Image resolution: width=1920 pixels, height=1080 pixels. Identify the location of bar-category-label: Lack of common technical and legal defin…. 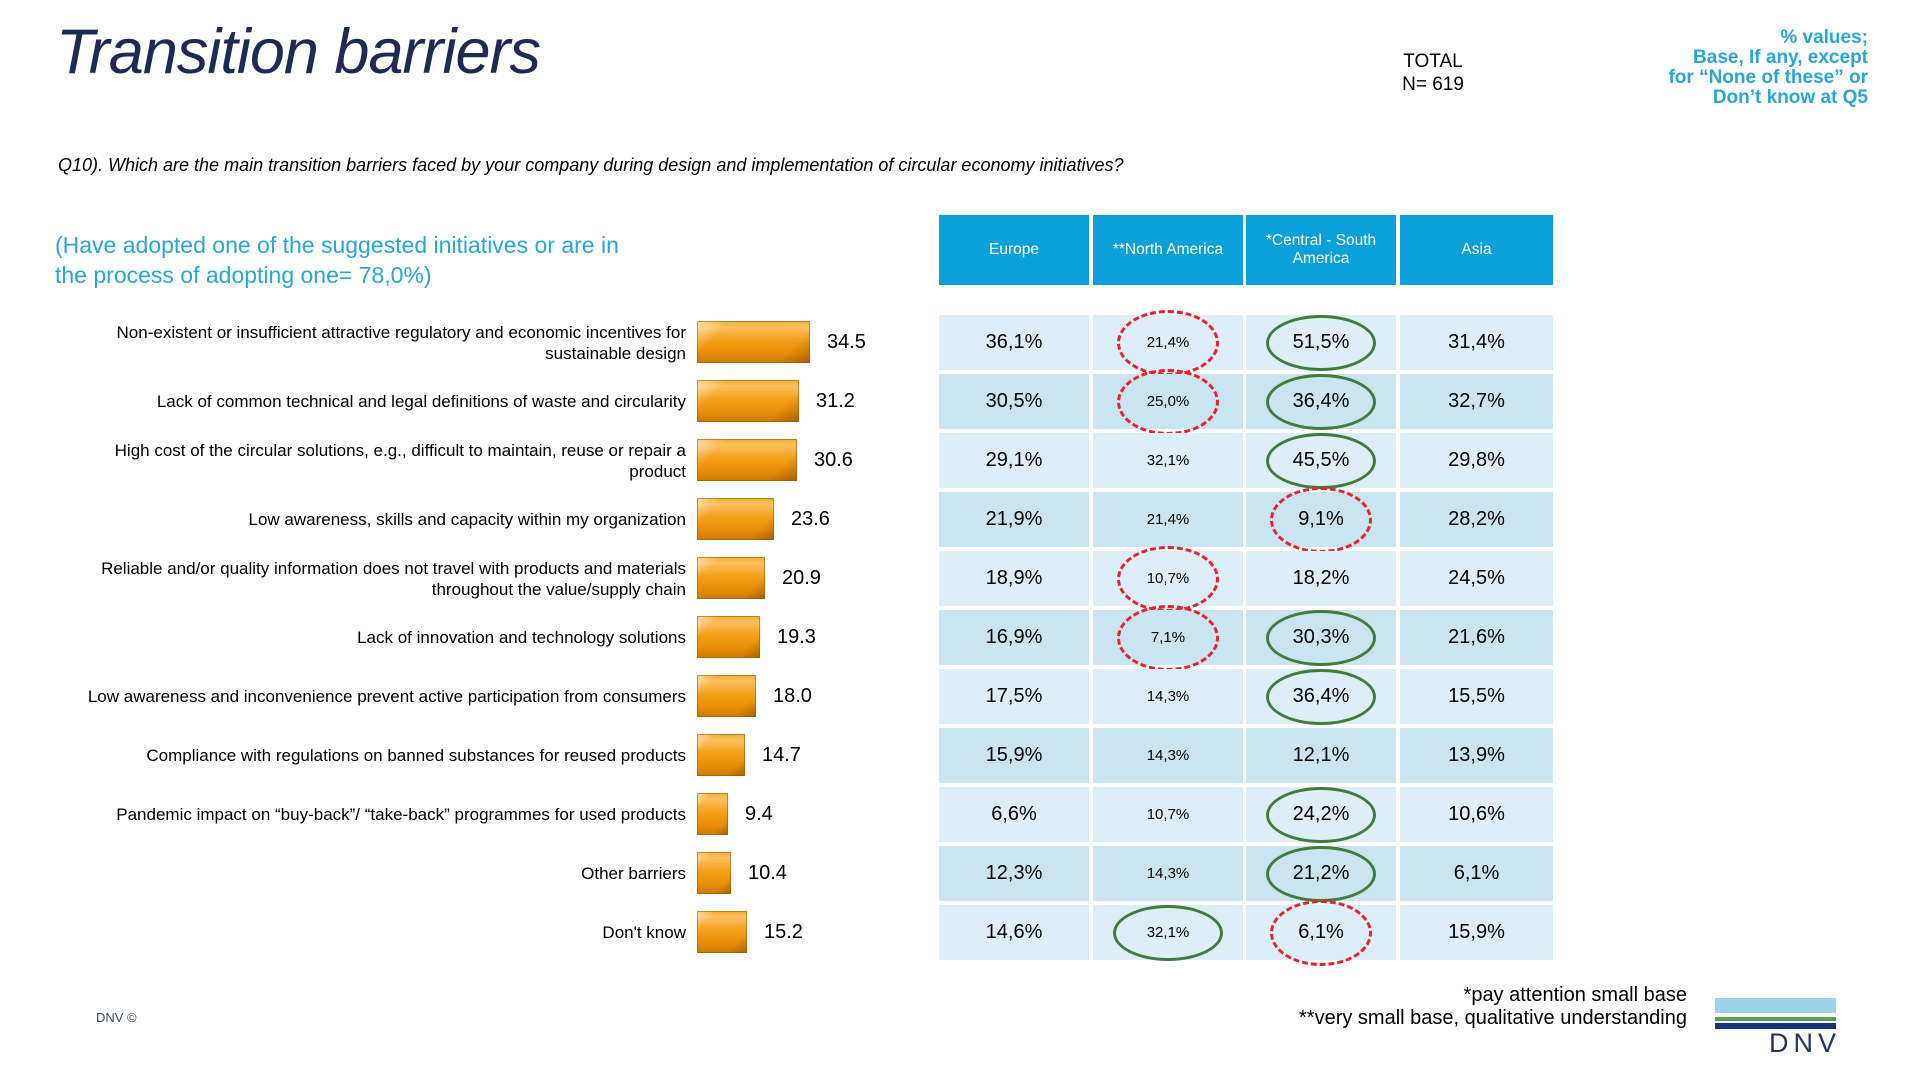
(421, 401).